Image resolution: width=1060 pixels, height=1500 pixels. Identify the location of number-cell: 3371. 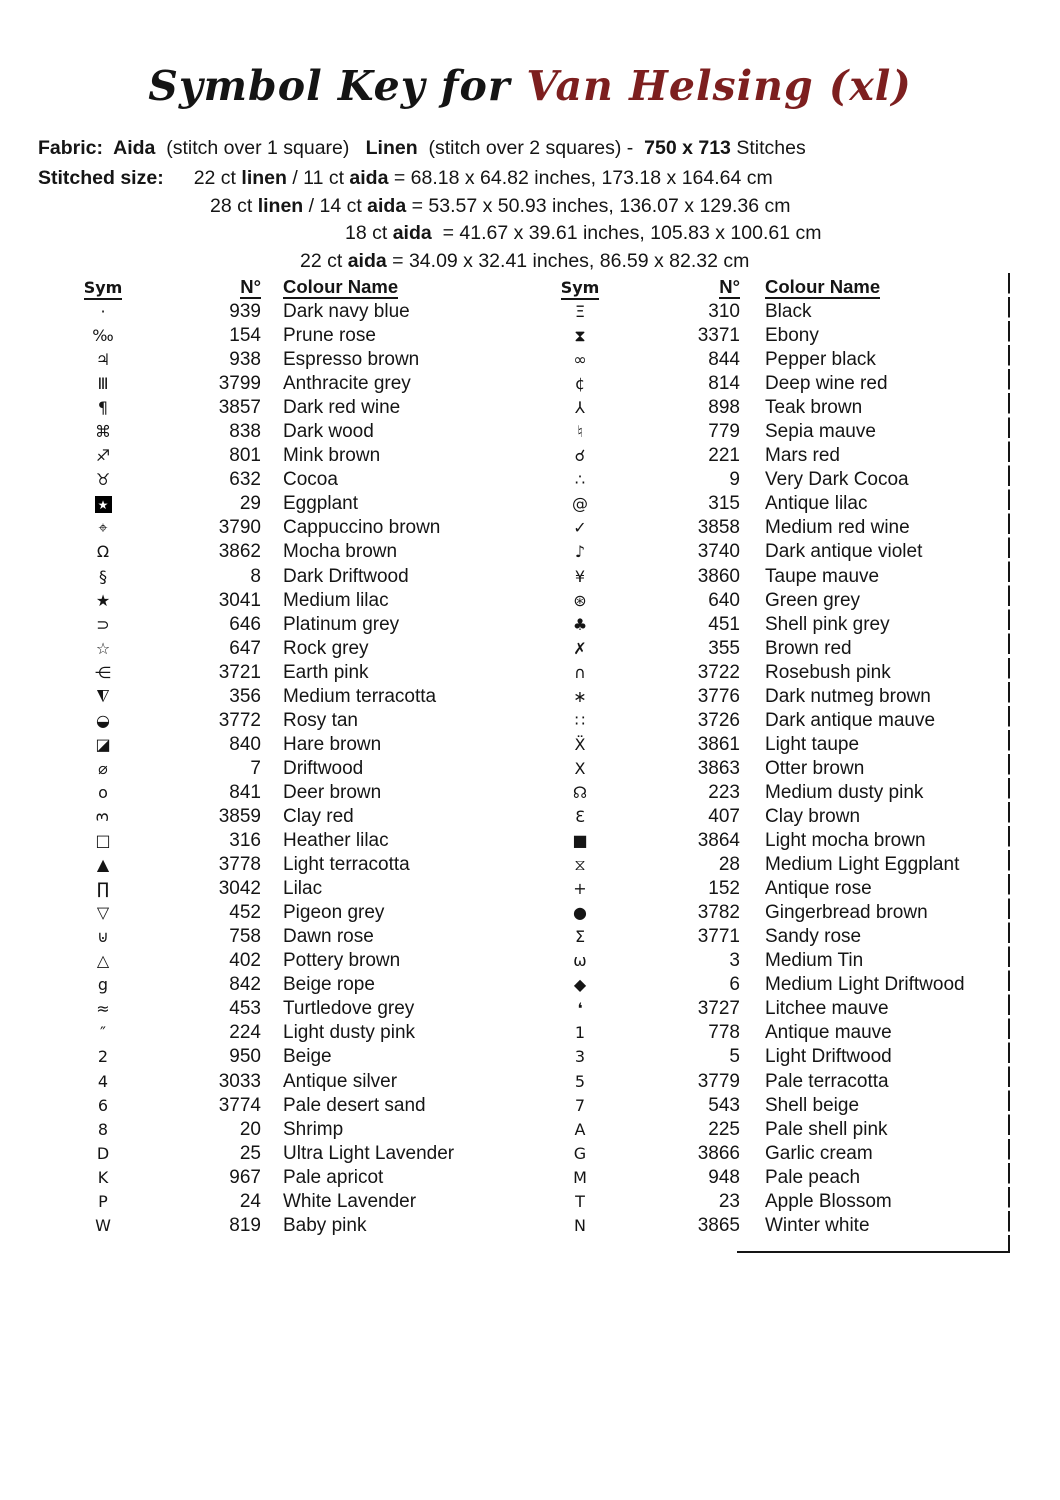
(718, 336).